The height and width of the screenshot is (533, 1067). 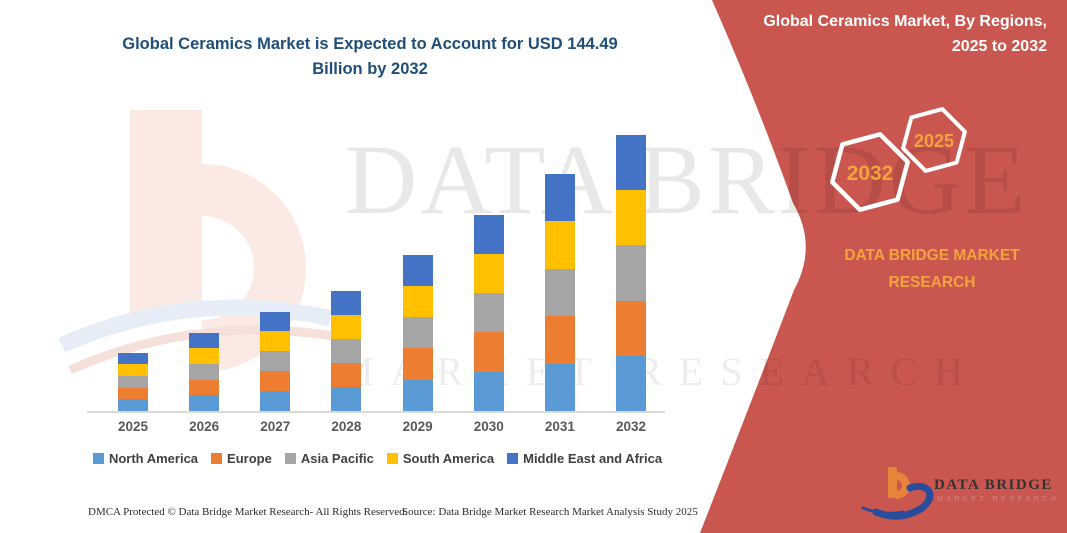 I want to click on x-tick-label: 2026, so click(x=204, y=426).